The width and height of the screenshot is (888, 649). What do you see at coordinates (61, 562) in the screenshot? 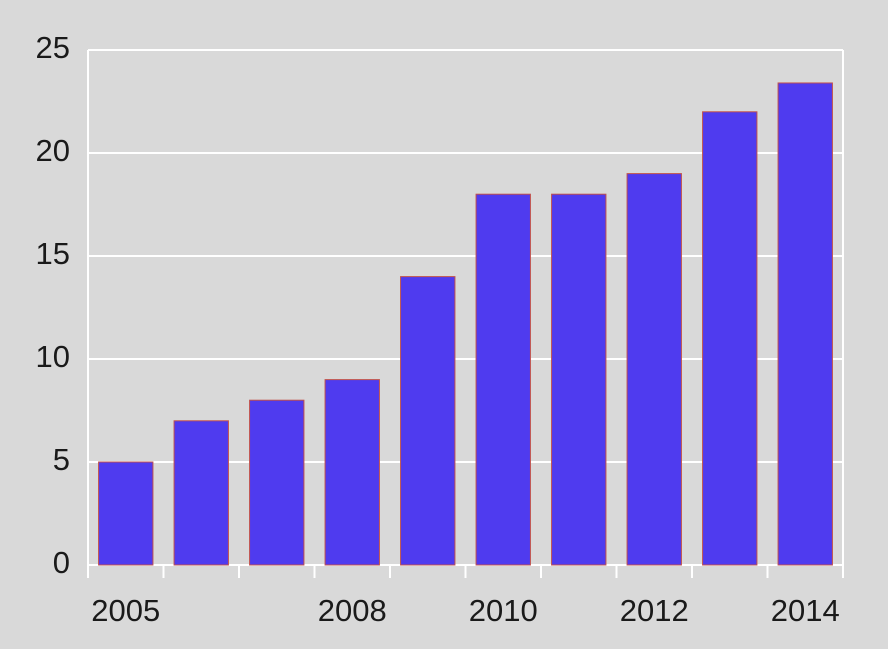
I see `y-tick-label: 0` at bounding box center [61, 562].